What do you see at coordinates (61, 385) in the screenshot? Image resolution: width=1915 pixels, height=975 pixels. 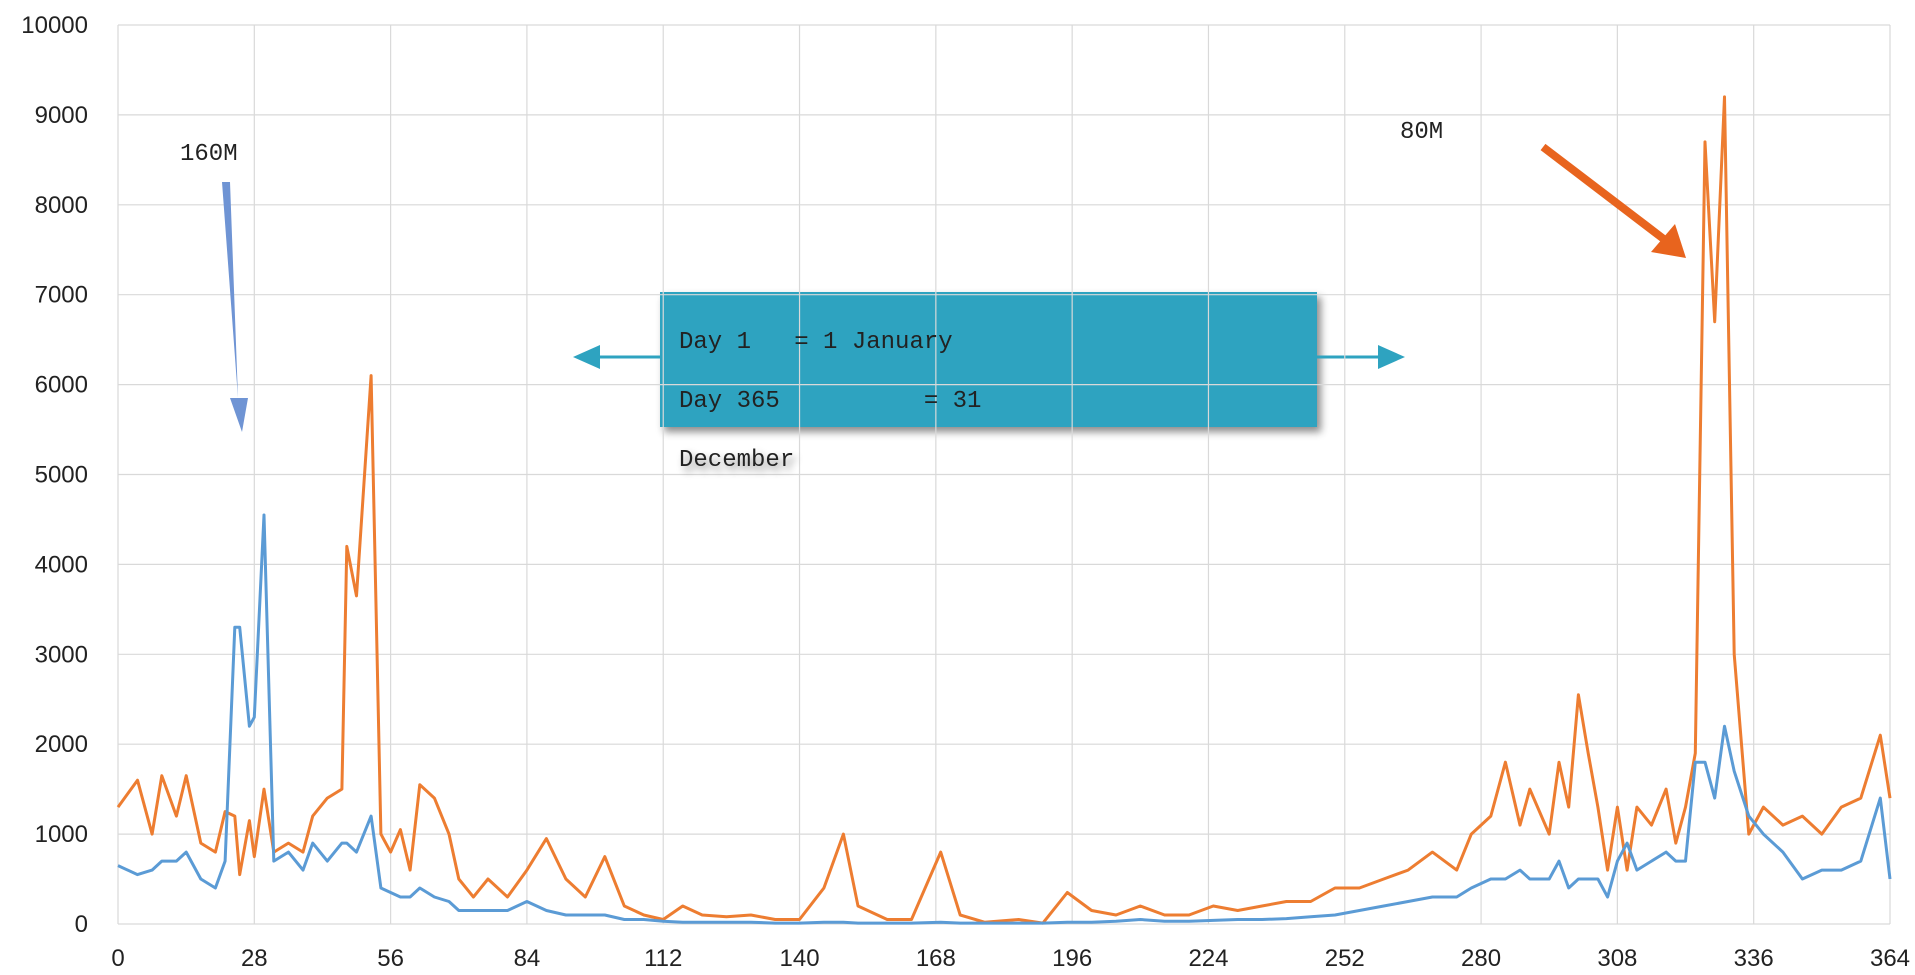 I see `y-tick-label: 6000` at bounding box center [61, 385].